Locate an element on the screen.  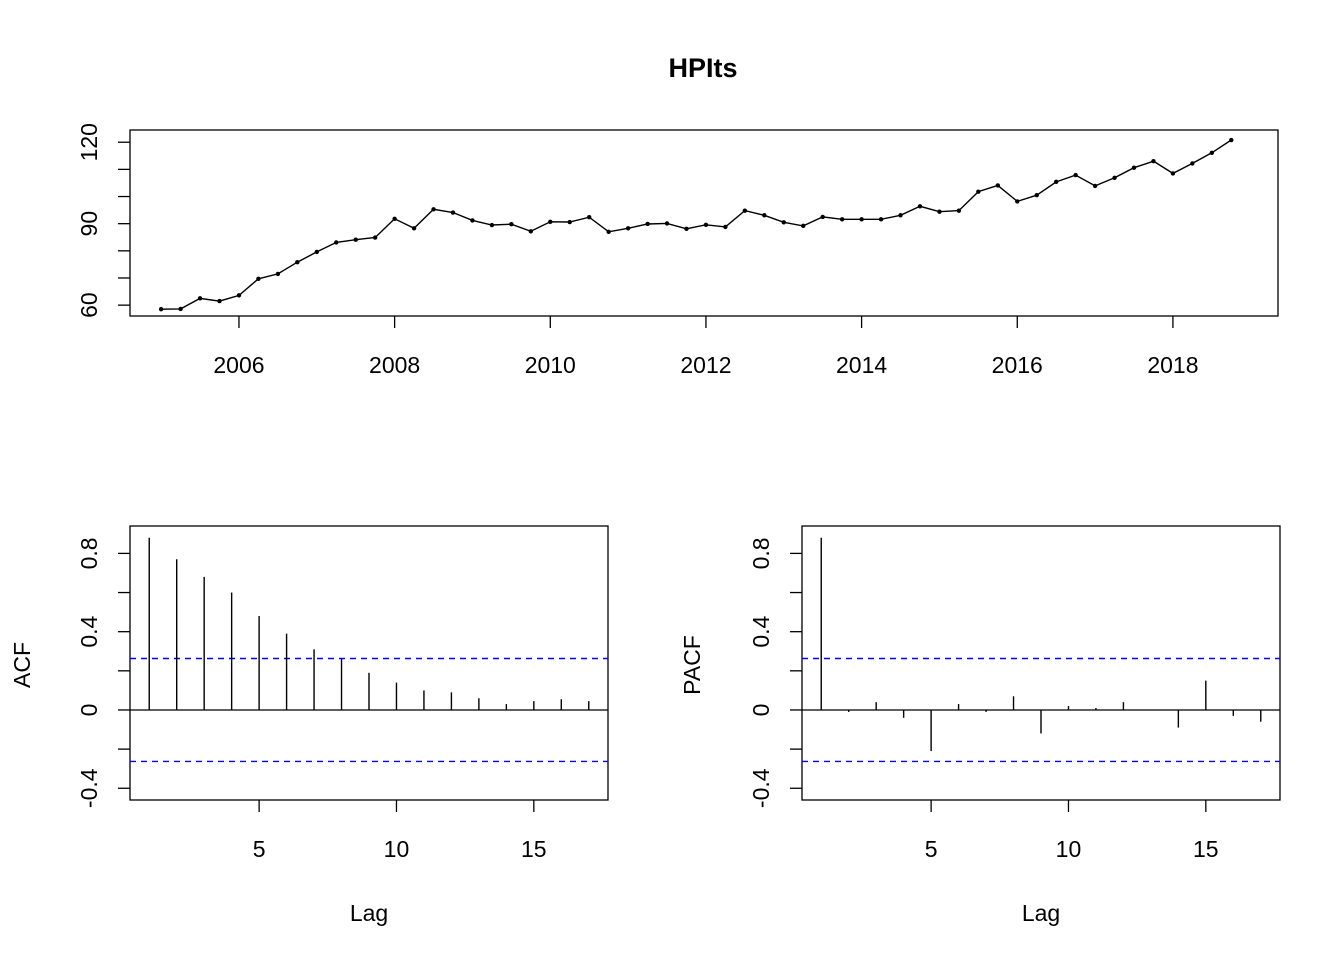
x-tick-label: 2014 is located at coordinates (861, 365).